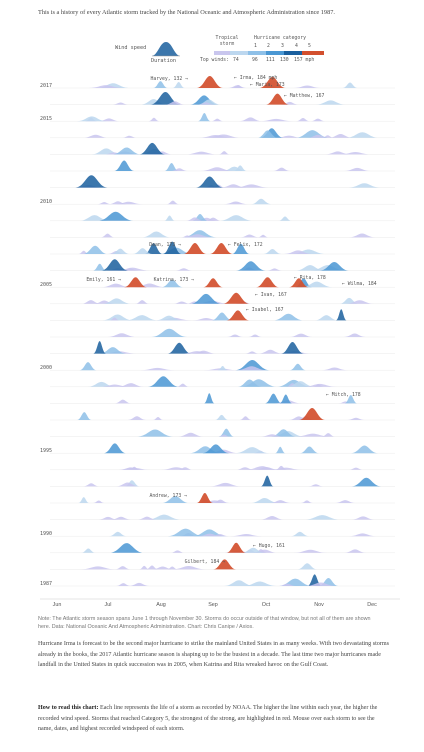 The width and height of the screenshot is (424, 752). What do you see at coordinates (46, 86) in the screenshot?
I see `year-label: 2017` at bounding box center [46, 86].